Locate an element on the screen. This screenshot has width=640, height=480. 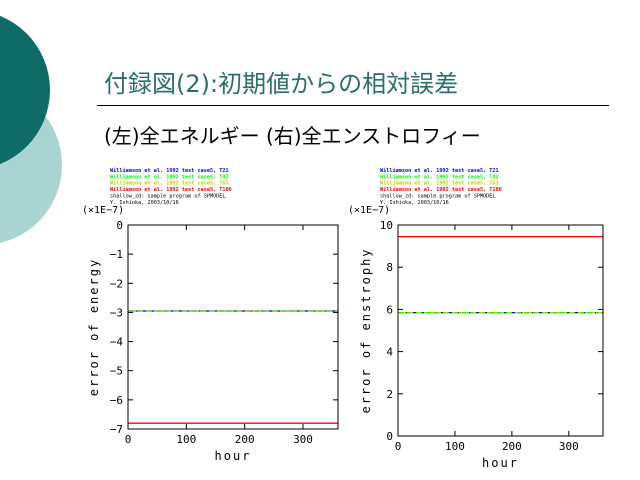
slide-decoration is located at coordinates (31, 129).